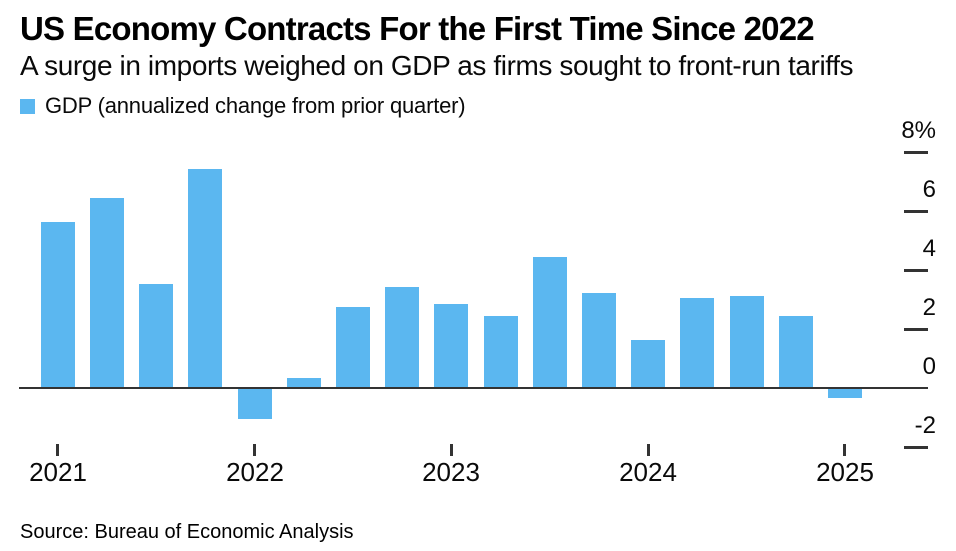 The height and width of the screenshot is (551, 956). I want to click on y-tick-label-4: 4, so click(929, 248).